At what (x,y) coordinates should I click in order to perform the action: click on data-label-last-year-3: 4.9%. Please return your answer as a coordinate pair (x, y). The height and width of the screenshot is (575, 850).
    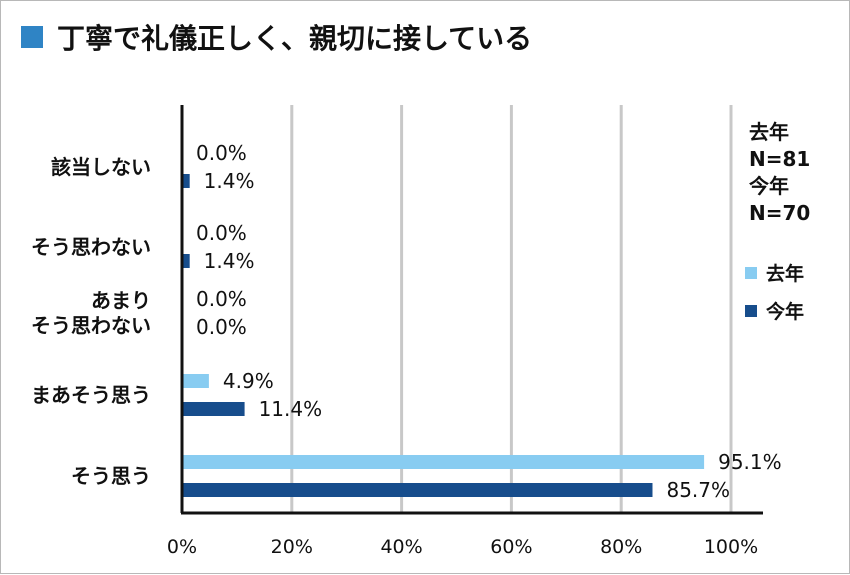
    Looking at the image, I should click on (248, 381).